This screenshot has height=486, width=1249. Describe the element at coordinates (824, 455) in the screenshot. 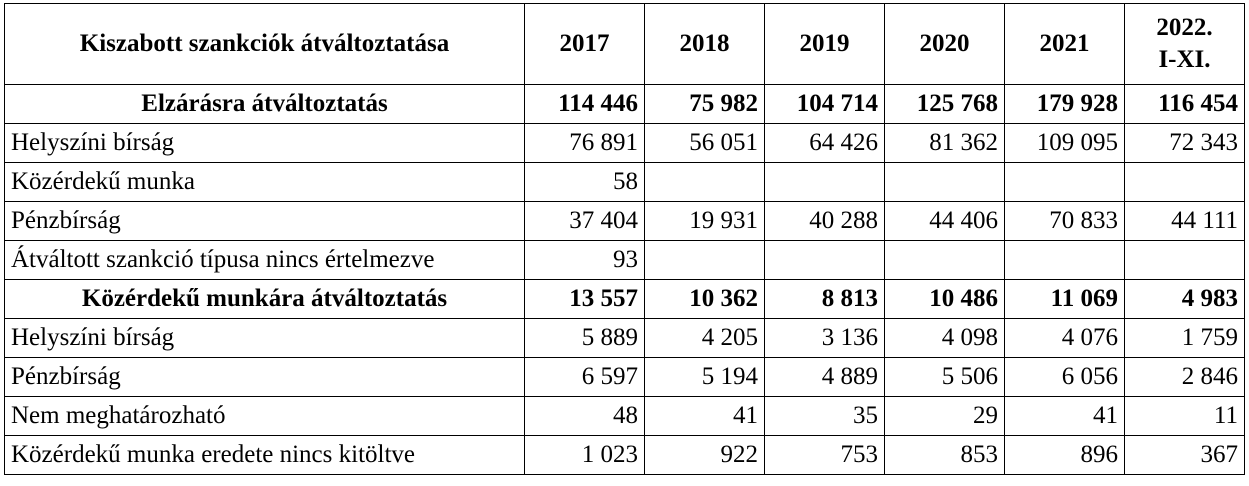

I see `row-value: 753` at that location.